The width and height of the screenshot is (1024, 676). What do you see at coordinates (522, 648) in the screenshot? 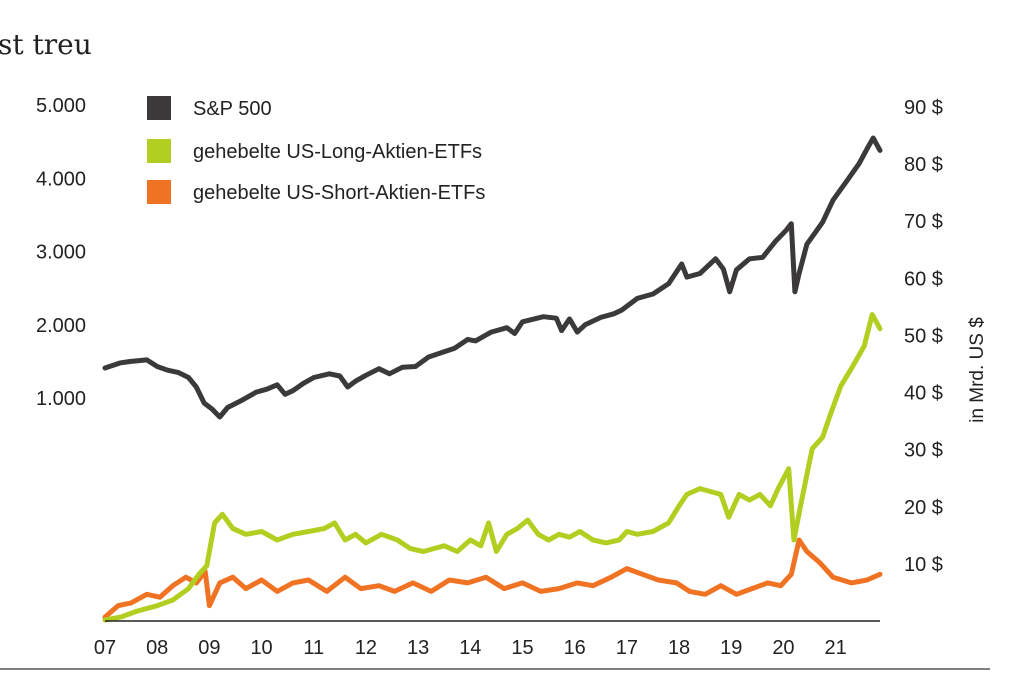
I see `x-tick-label: 15` at bounding box center [522, 648].